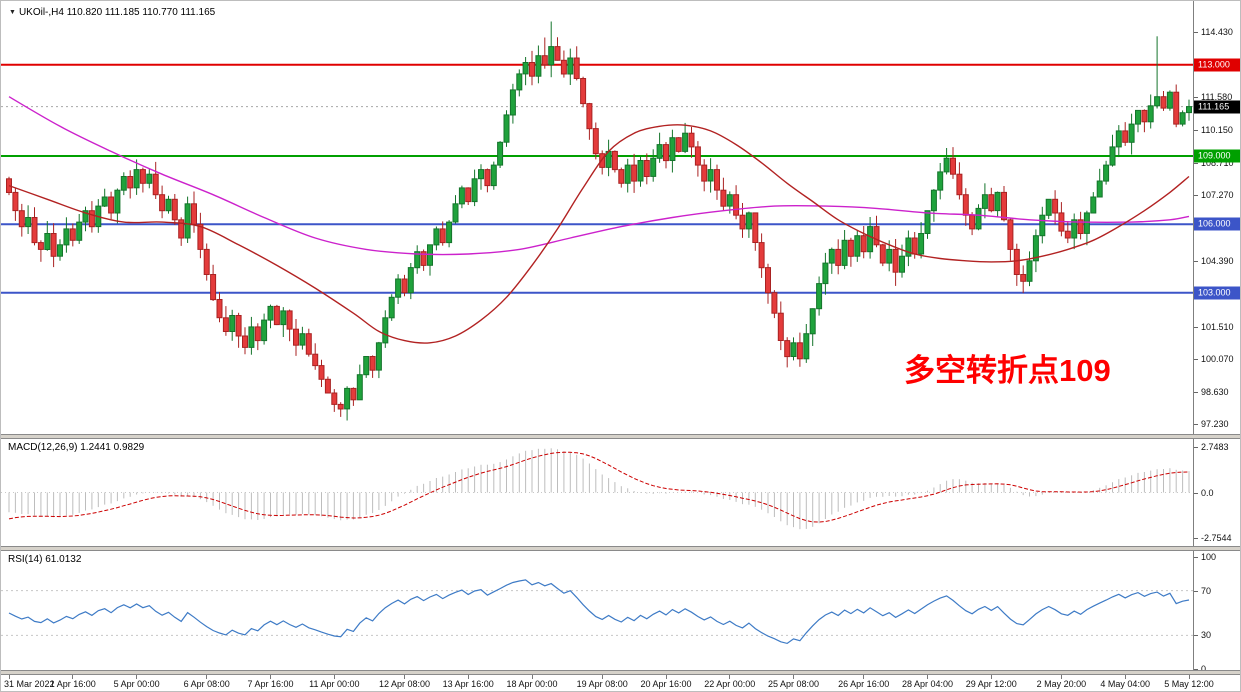 This screenshot has width=1241, height=692. Describe the element at coordinates (1217, 130) in the screenshot. I see `price-tick-label: 110.150` at that location.